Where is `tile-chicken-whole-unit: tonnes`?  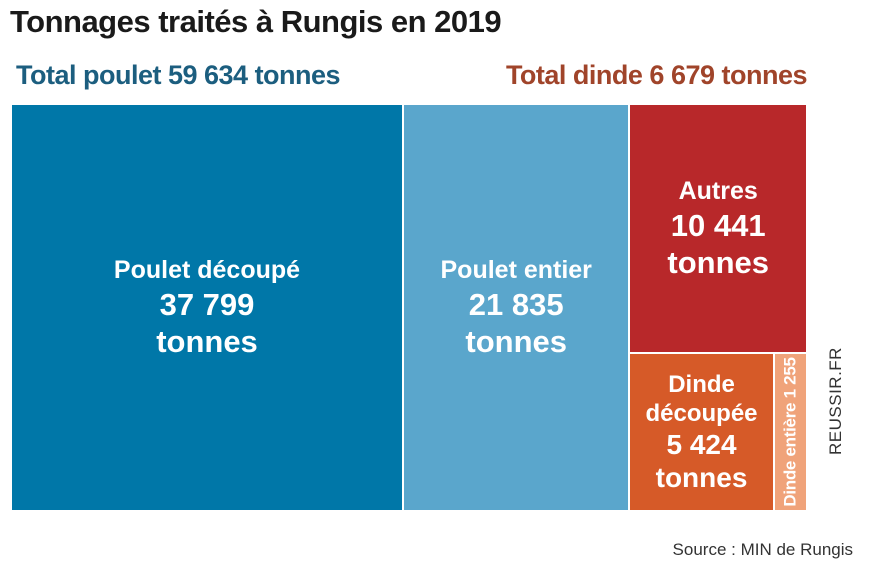
tile-chicken-whole-unit: tonnes is located at coordinates (516, 341).